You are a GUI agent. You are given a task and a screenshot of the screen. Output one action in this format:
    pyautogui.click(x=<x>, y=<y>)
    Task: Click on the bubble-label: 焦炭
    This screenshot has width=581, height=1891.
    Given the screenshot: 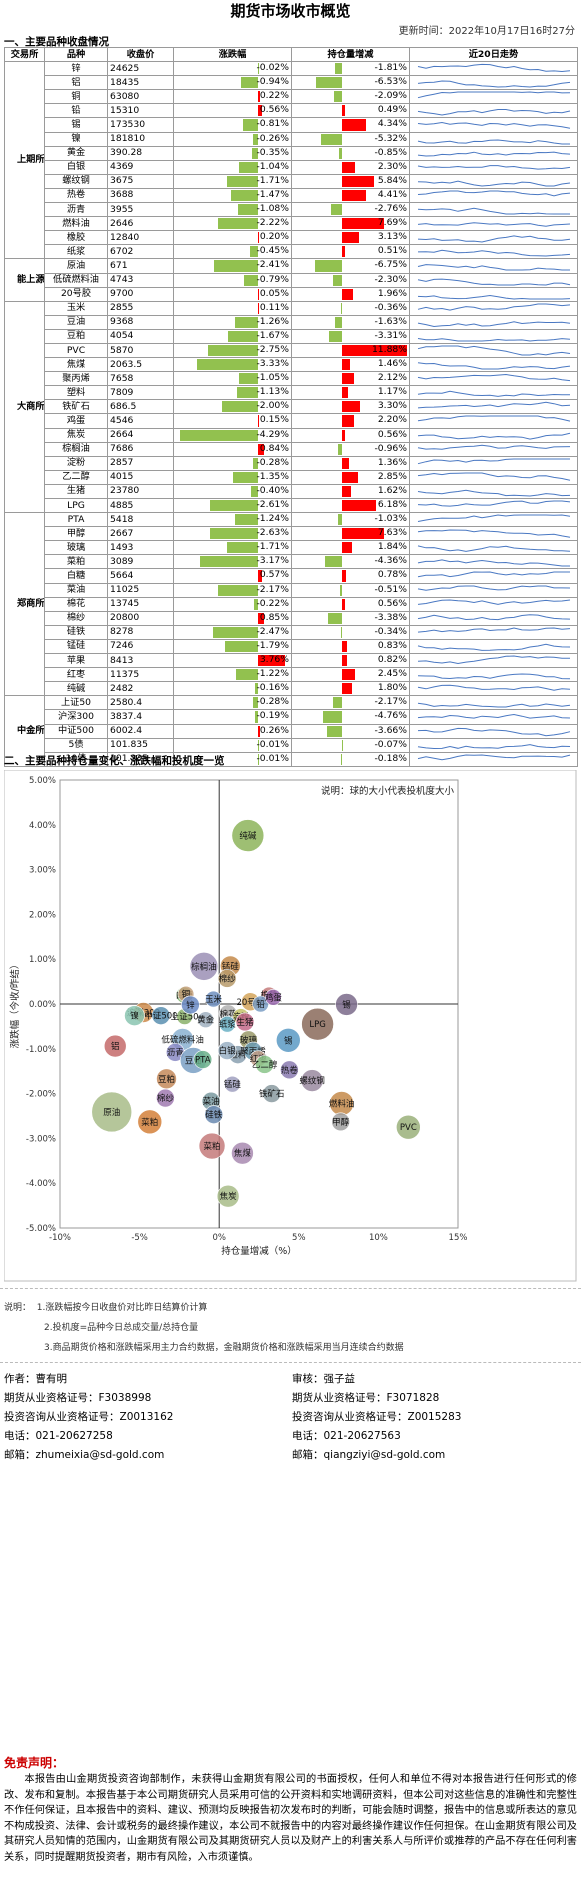 What is the action you would take?
    pyautogui.click(x=229, y=1196)
    